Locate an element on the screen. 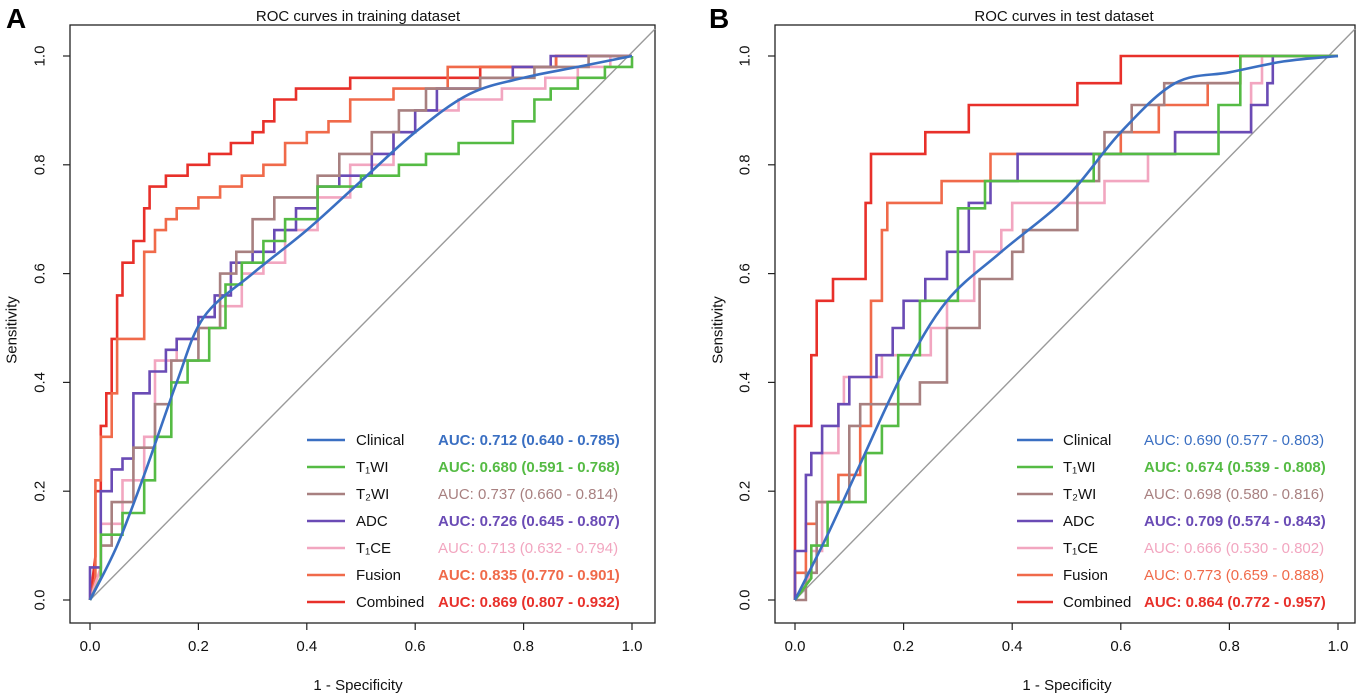  legend-auc-combined: AUC: 0.864 (0.772 - 0.957) is located at coordinates (1235, 602).